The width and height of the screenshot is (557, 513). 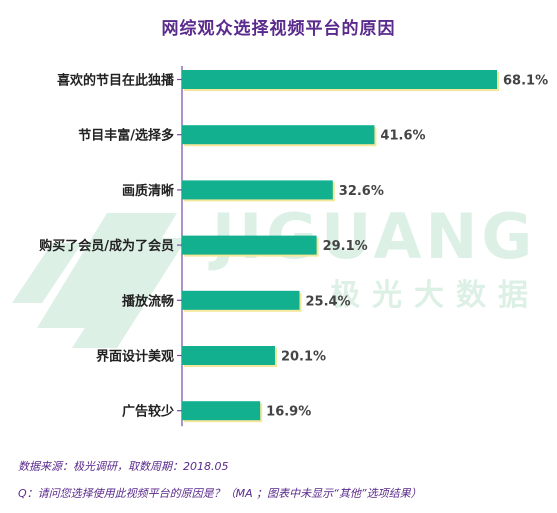 What do you see at coordinates (278, 29) in the screenshot?
I see `chart-title: 网综观众选择视频平台的原因` at bounding box center [278, 29].